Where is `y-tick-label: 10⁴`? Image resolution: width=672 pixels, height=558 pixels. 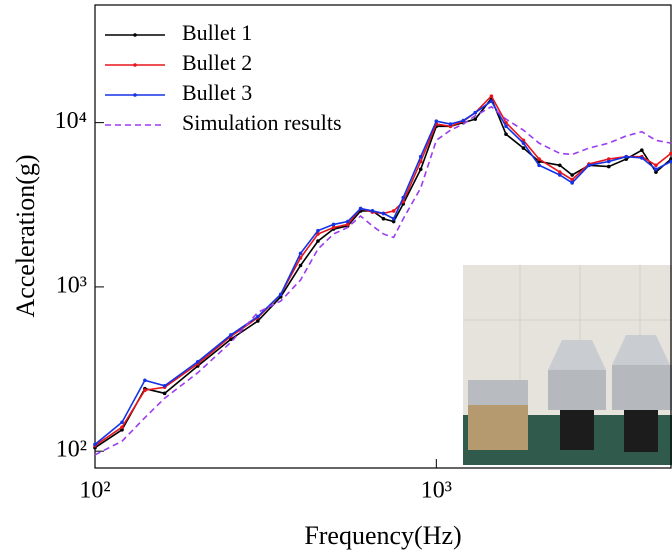
y-tick-label: 10⁴ is located at coordinates (71, 121).